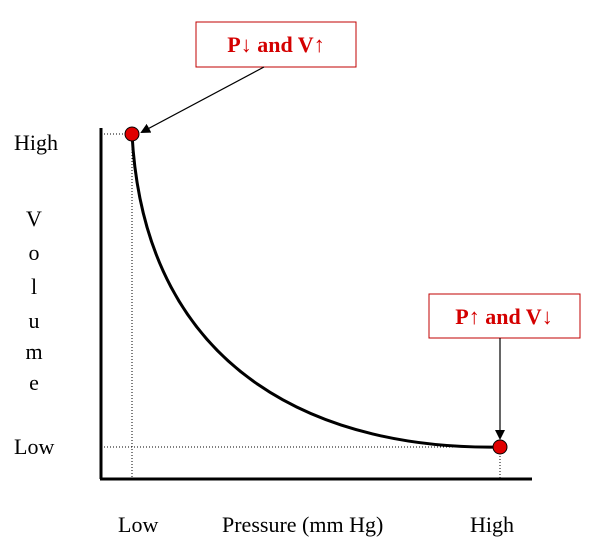  Describe the element at coordinates (34, 286) in the screenshot. I see `y-axis-title-letter: l` at that location.